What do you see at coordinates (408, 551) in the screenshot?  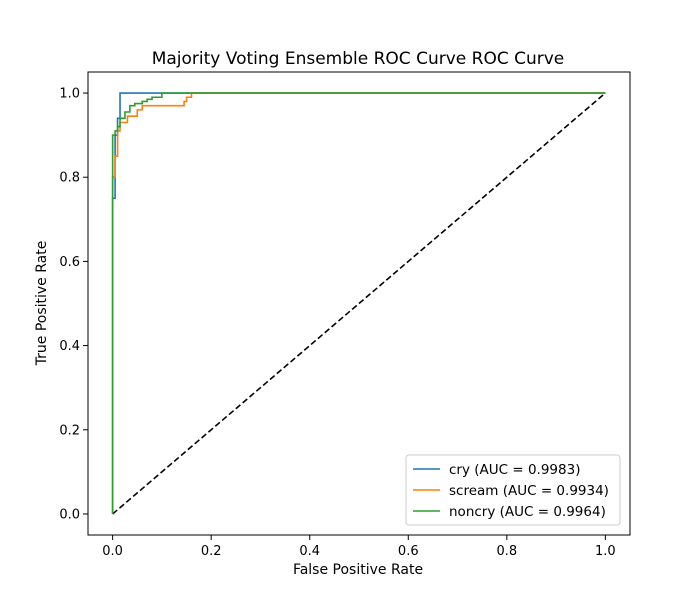 I see `x-tick-label: 0.6` at bounding box center [408, 551].